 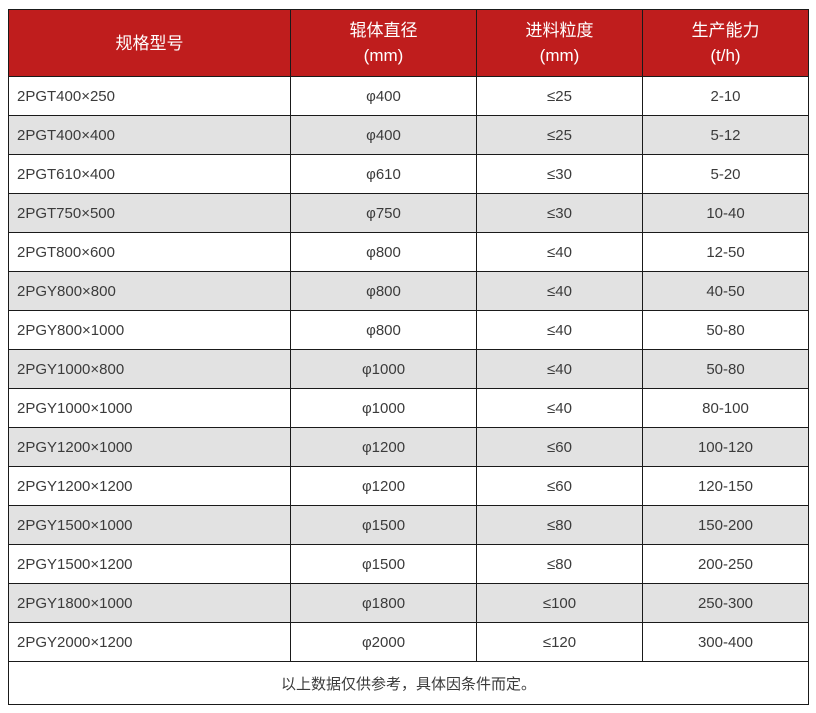 I want to click on table-row: 2PGT400×250 φ400 ≤25 2-10, so click(x=408, y=96).